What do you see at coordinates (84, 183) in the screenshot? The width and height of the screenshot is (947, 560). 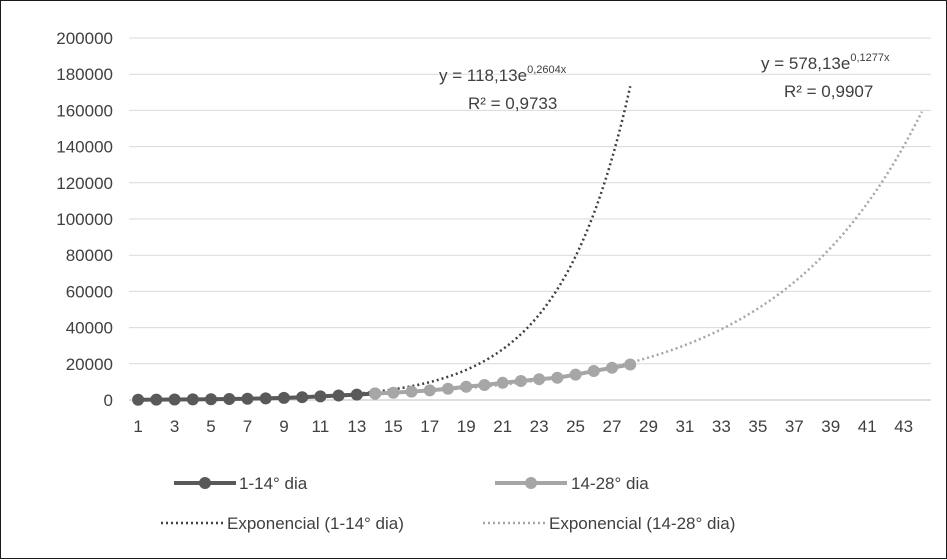 I see `y-tick-label: 120000` at bounding box center [84, 183].